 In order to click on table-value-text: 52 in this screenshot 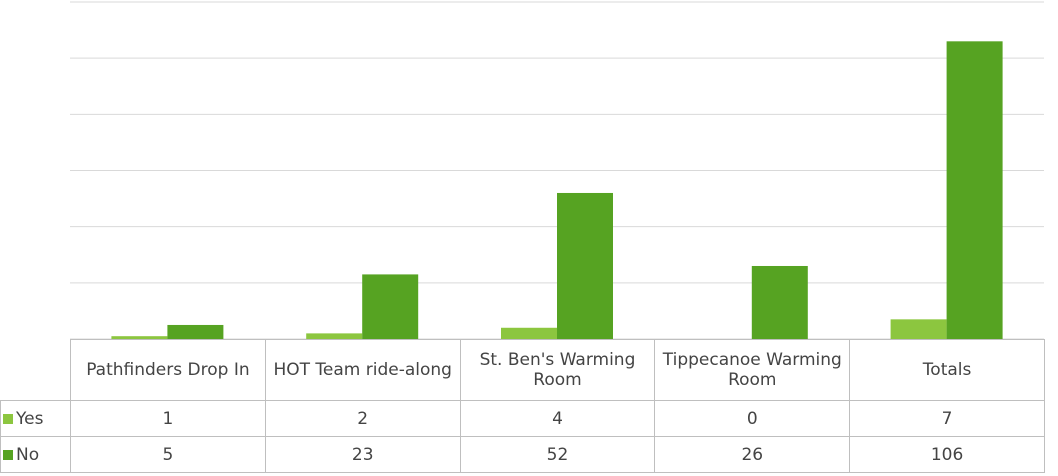, I will do `click(557, 454)`.